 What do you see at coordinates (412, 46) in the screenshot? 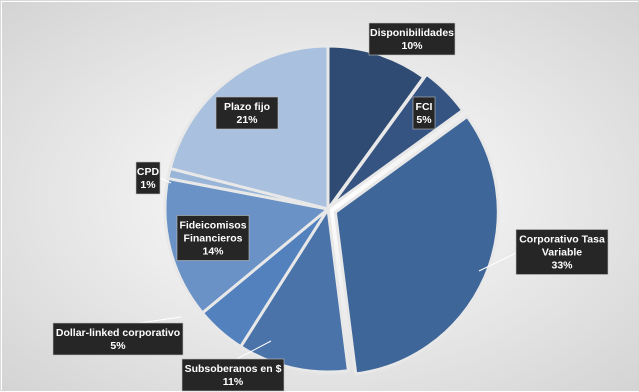
I see `data-label-value: 10%` at bounding box center [412, 46].